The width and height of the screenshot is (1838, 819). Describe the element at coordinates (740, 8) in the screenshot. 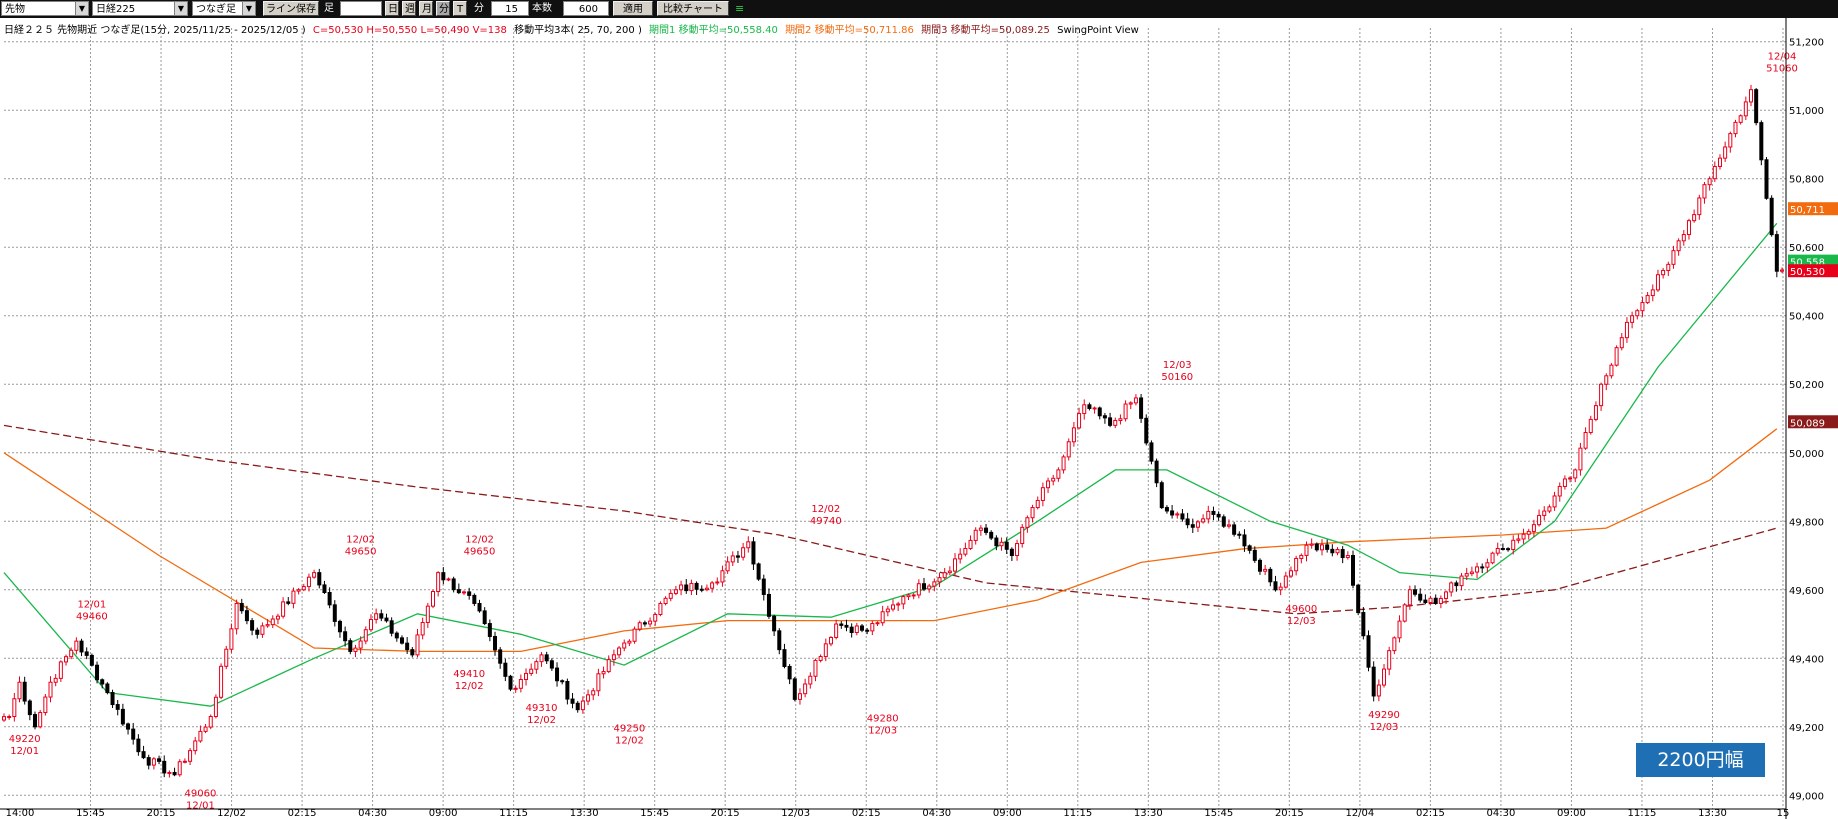

I see `chart-icon: ≡` at that location.